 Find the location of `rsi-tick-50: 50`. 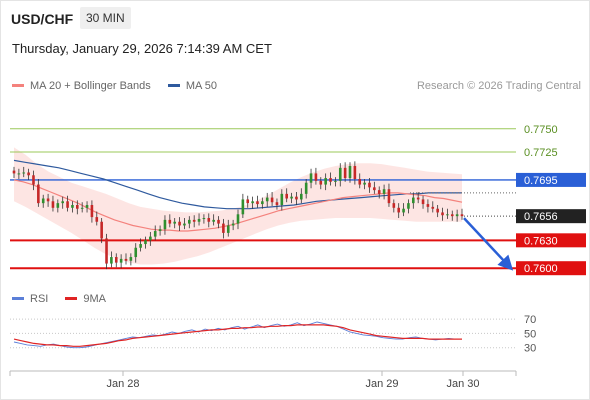

rsi-tick-50: 50 is located at coordinates (530, 334).